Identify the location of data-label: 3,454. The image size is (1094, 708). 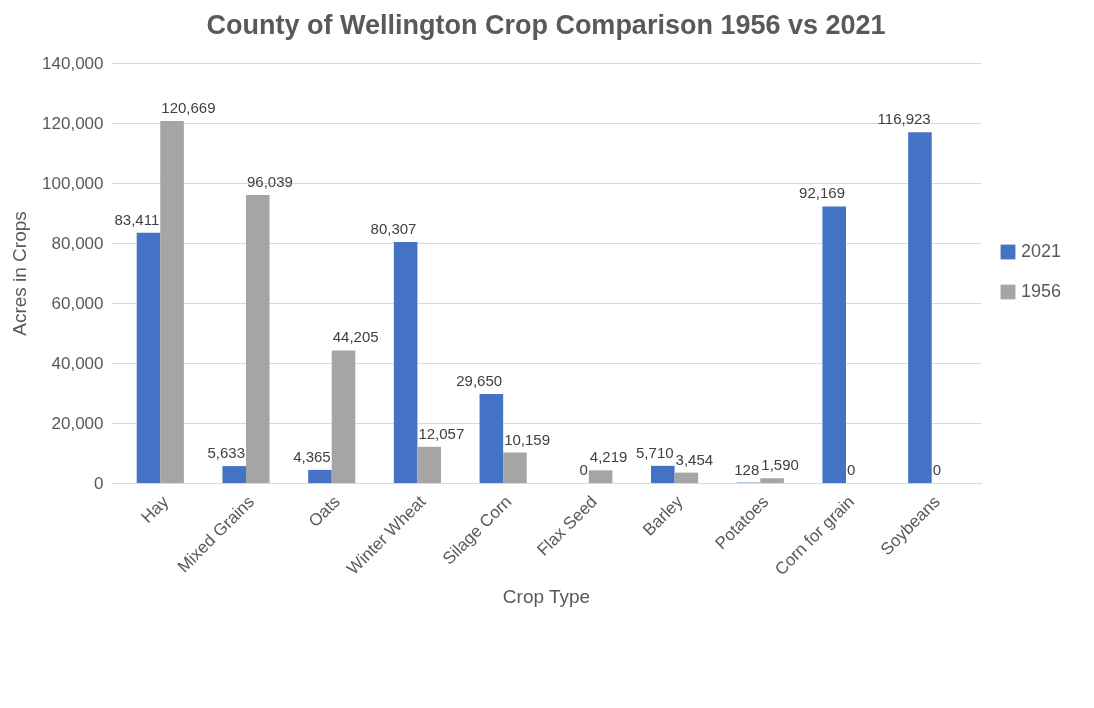
(694, 459).